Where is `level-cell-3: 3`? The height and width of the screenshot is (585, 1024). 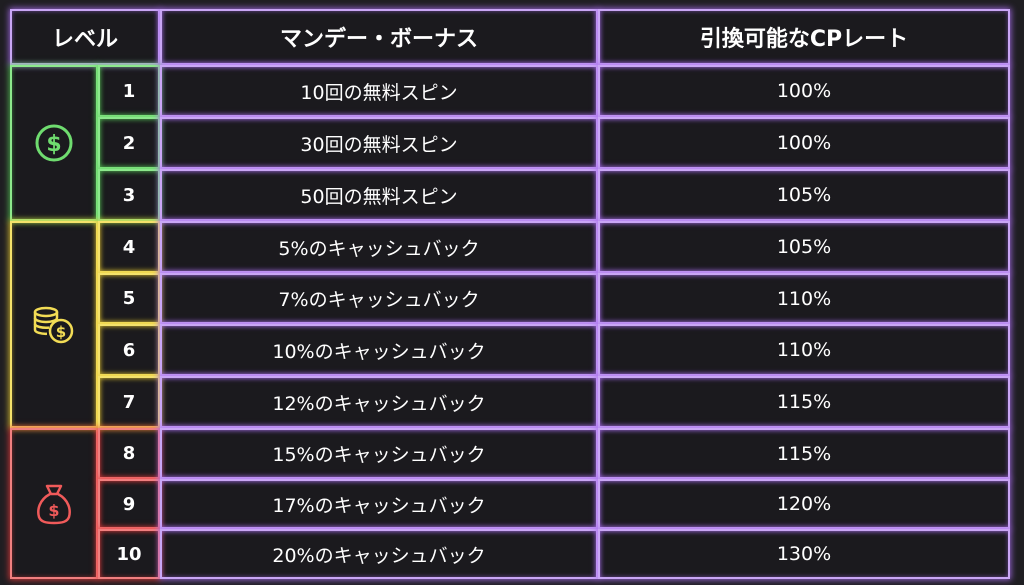 level-cell-3: 3 is located at coordinates (129, 195).